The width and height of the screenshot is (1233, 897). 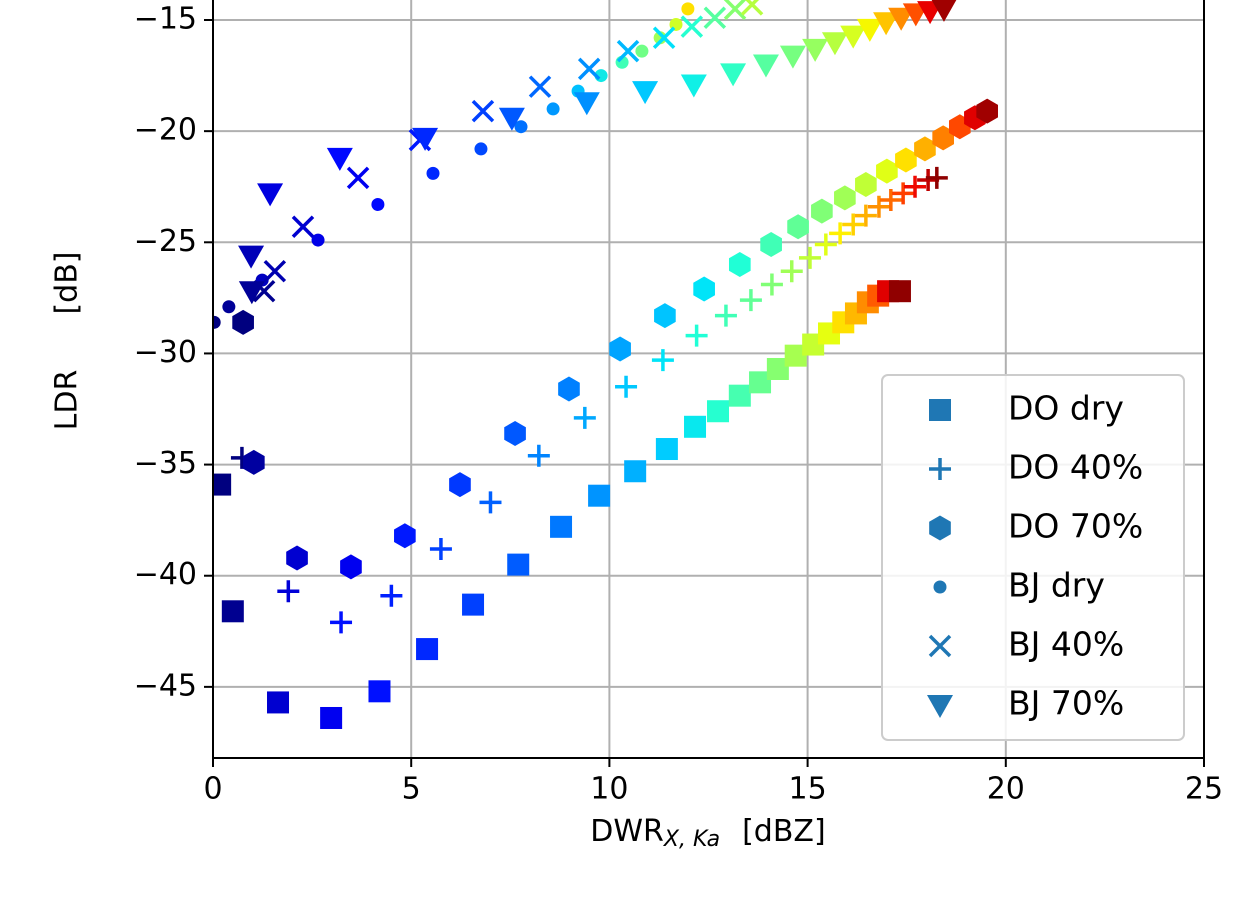 I want to click on x-axis-label: DWRX, Ka [dBZ], so click(x=707, y=833).